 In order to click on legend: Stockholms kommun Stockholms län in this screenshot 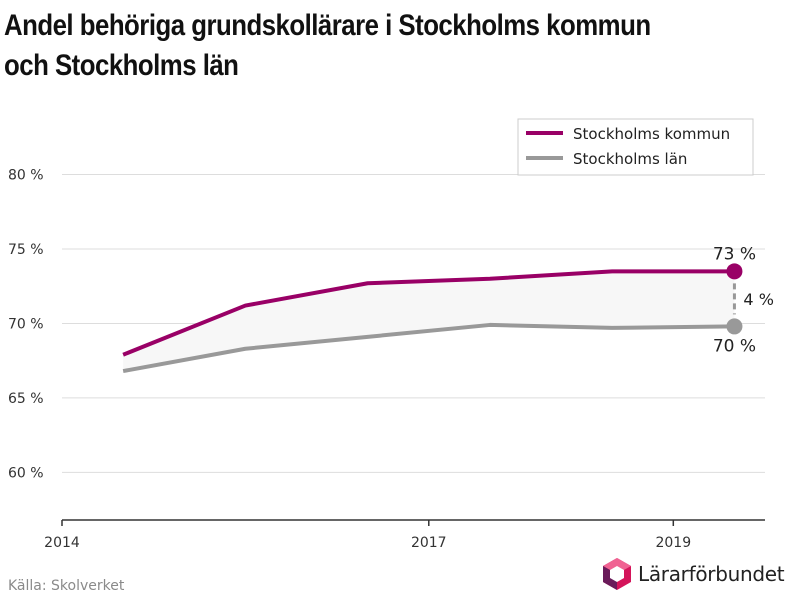, I will do `click(635, 147)`.